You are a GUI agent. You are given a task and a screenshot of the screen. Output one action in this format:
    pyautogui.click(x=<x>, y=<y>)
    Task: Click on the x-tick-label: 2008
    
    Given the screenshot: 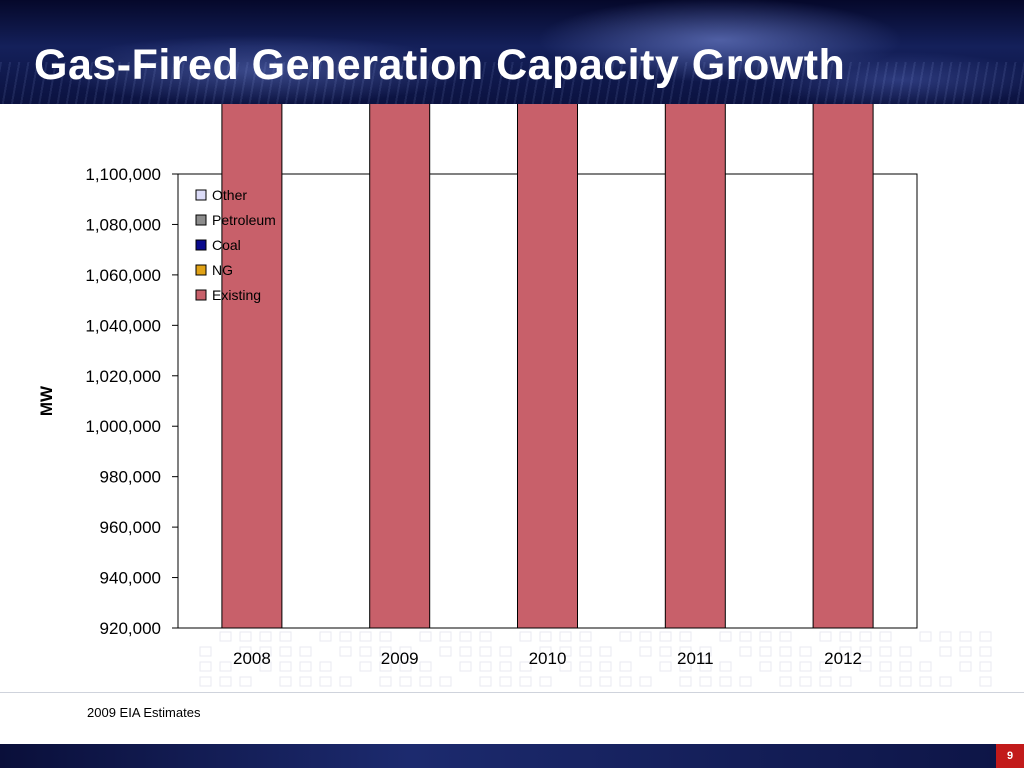 What is the action you would take?
    pyautogui.click(x=252, y=658)
    